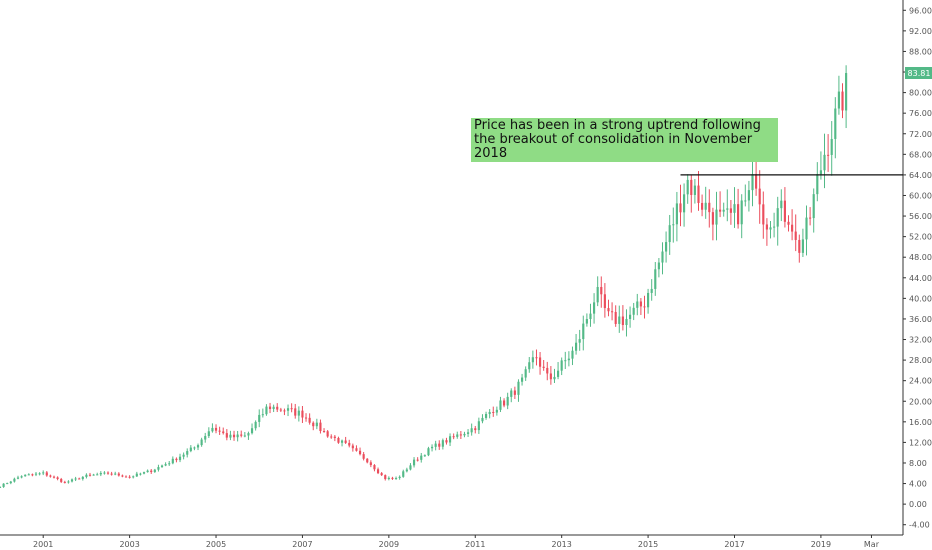 This screenshot has height=550, width=932. Describe the element at coordinates (872, 544) in the screenshot. I see `x-tick-label: Mar` at that location.